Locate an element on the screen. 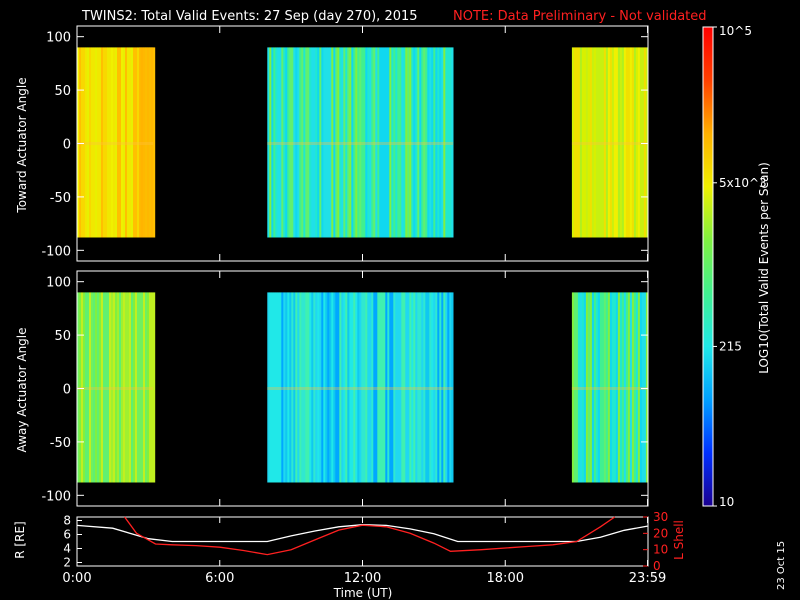 The height and width of the screenshot is (600, 800). orbit-right-tick-label: 20 is located at coordinates (660, 533).